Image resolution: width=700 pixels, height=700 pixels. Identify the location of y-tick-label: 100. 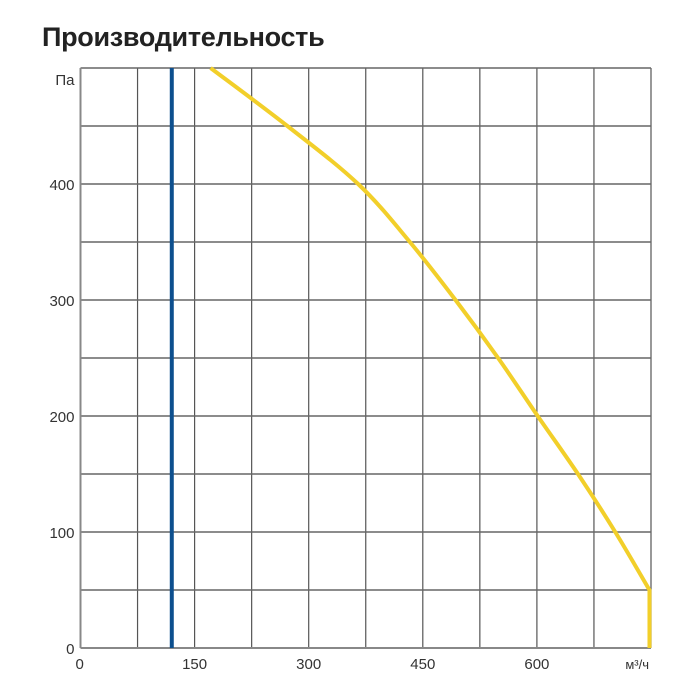
(61, 533).